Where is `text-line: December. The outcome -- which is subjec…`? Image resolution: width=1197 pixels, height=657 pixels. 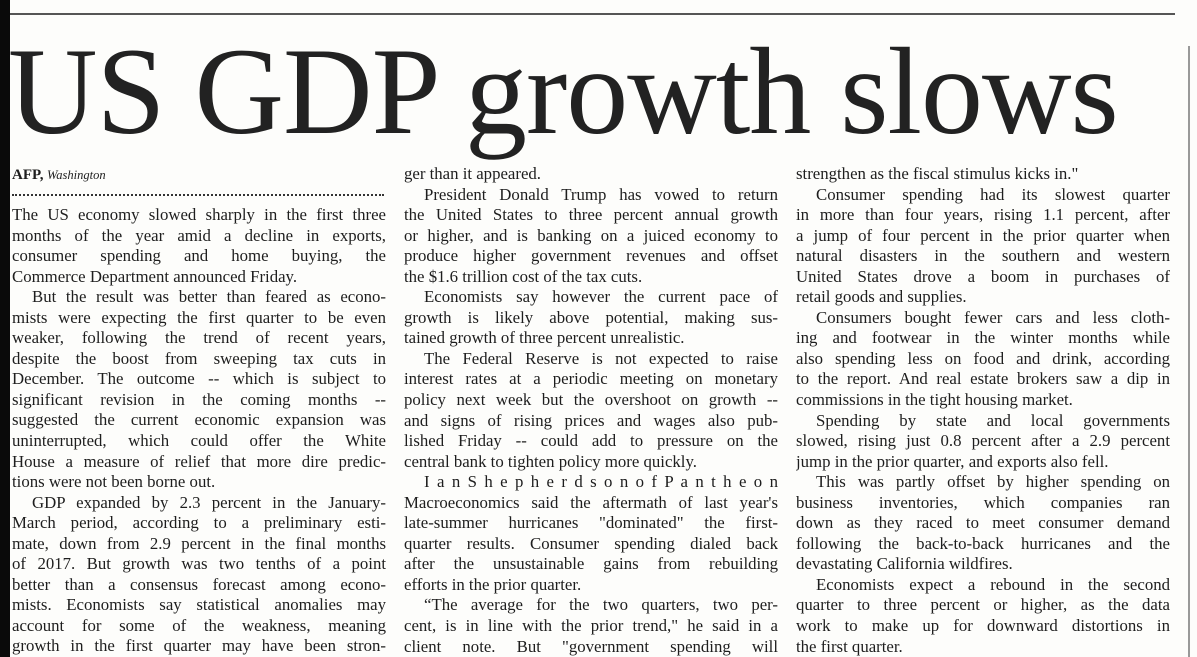
text-line: December. The outcome -- which is subjec… is located at coordinates (199, 379).